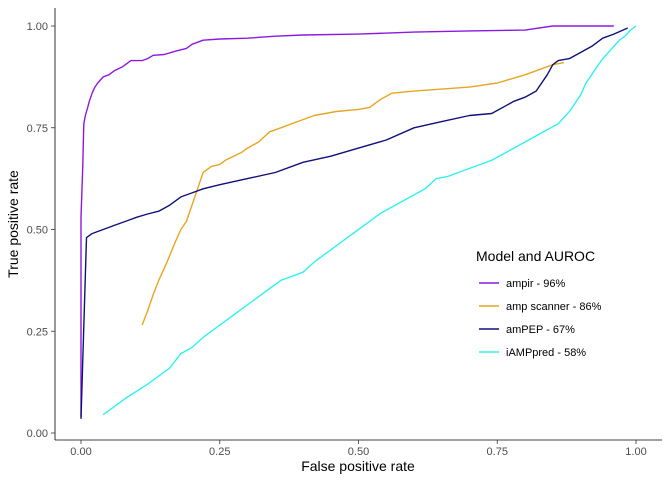  What do you see at coordinates (37, 332) in the screenshot?
I see `y-tick-label: 0.25` at bounding box center [37, 332].